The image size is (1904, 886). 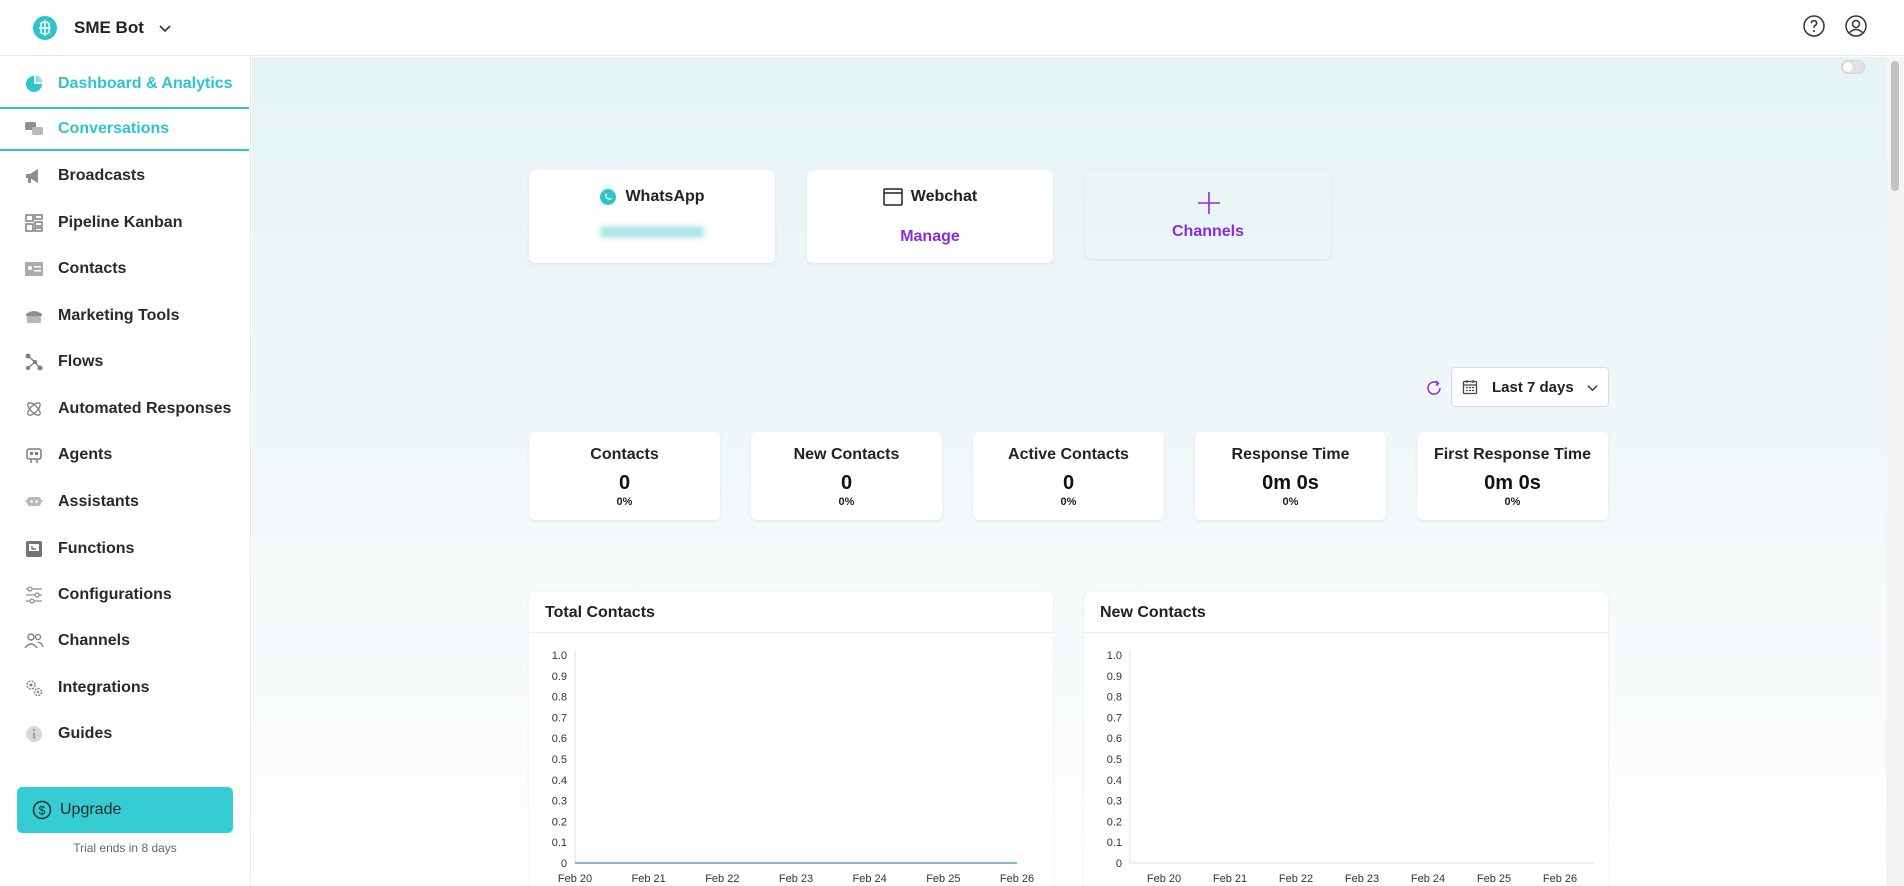 What do you see at coordinates (91, 809) in the screenshot?
I see `upgrade-label: Upgrade` at bounding box center [91, 809].